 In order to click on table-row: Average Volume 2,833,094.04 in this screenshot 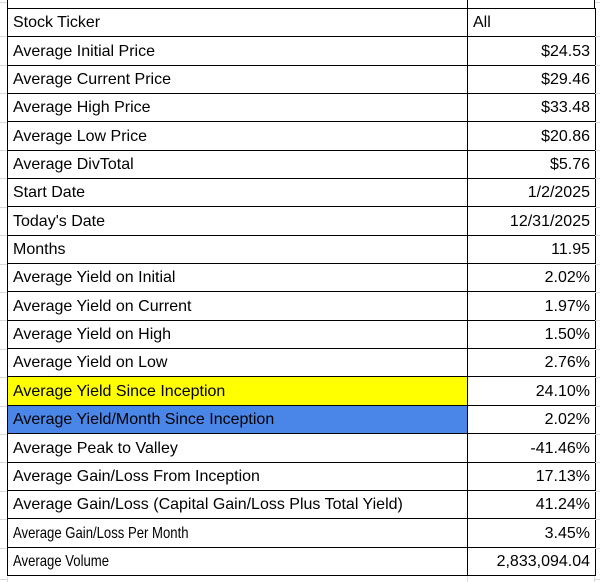, I will do `click(301, 561)`.